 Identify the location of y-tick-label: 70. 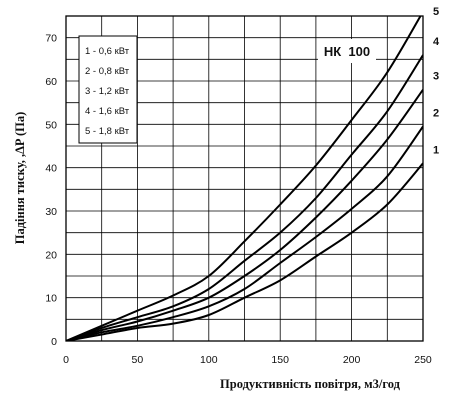
(51, 39).